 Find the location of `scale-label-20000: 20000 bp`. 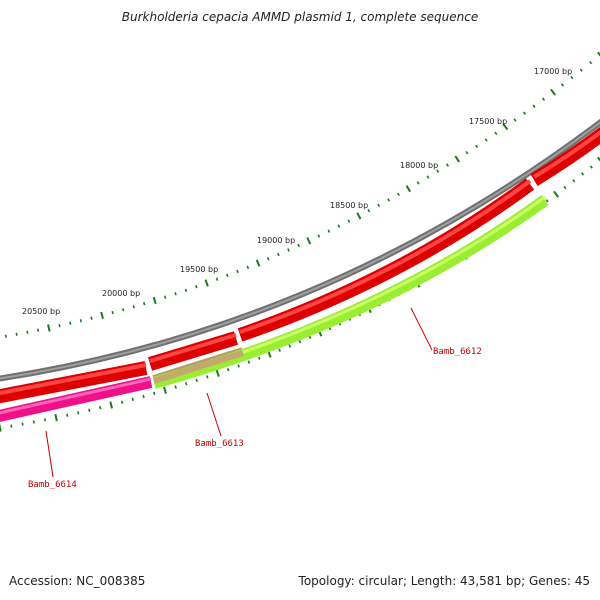

scale-label-20000: 20000 bp is located at coordinates (121, 293).